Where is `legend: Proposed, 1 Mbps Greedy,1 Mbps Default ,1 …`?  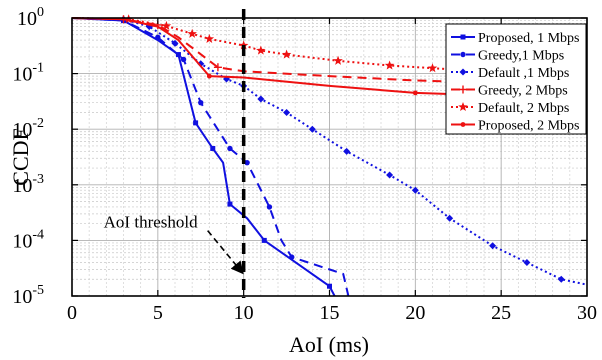
legend: Proposed, 1 Mbps Greedy,1 Mbps Default ,1 … is located at coordinates (516, 79).